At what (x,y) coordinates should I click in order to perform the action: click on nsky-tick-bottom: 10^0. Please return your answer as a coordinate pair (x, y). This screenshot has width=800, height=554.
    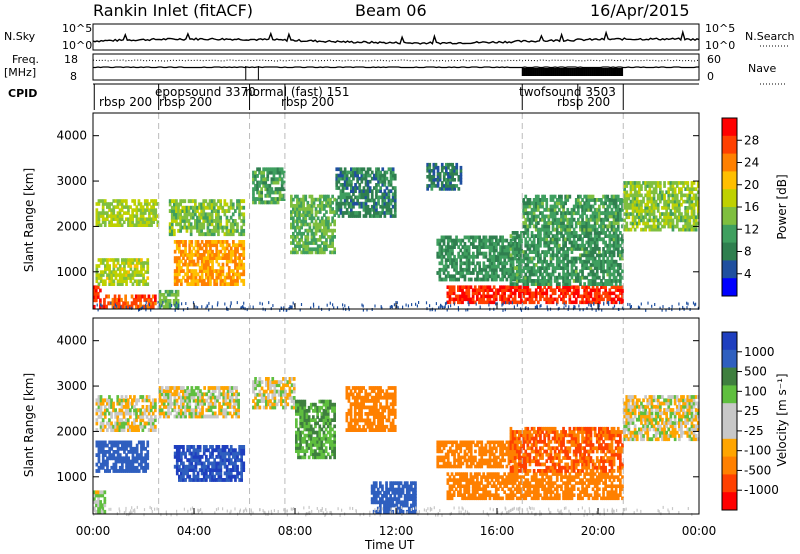
    Looking at the image, I should click on (77, 45).